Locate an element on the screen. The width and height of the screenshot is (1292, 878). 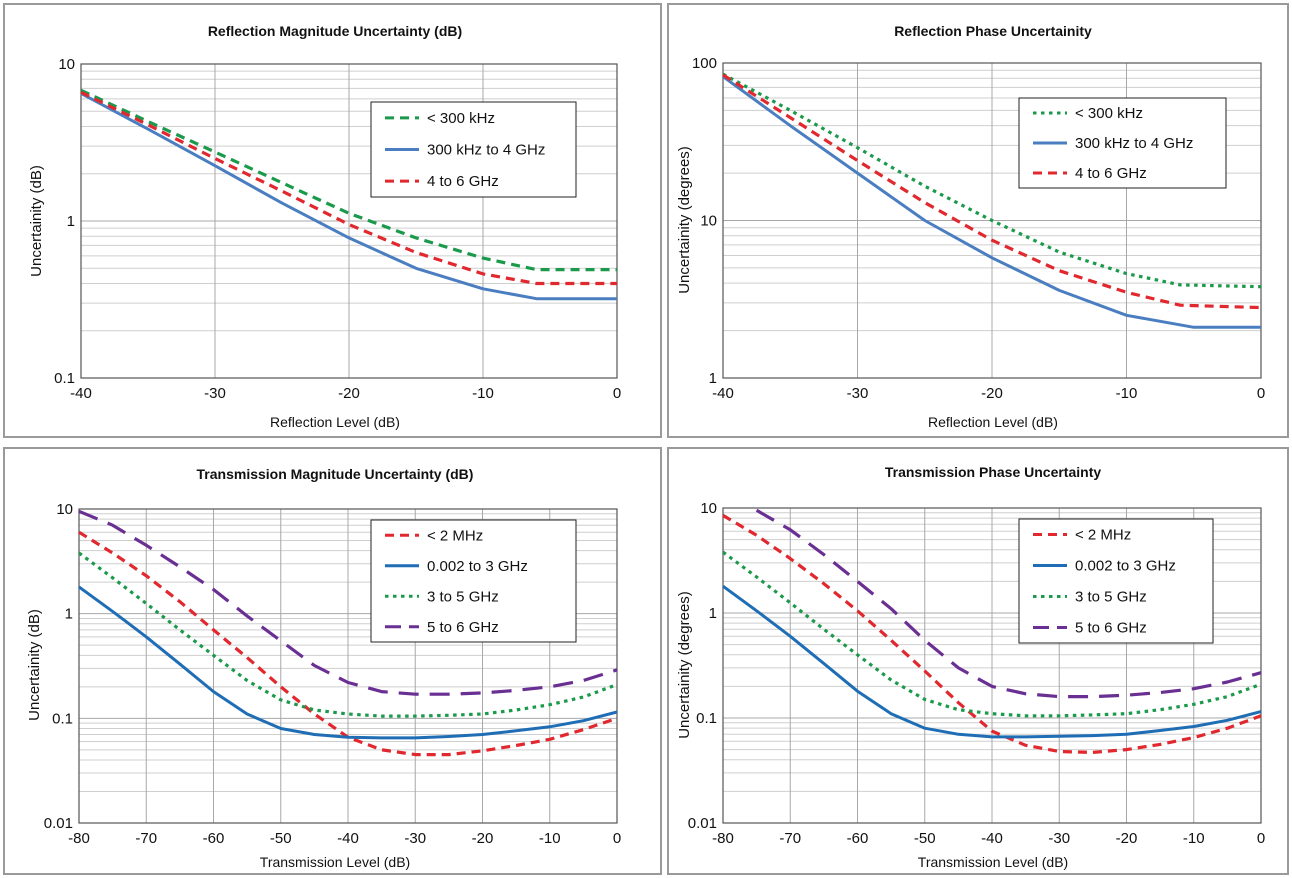
chart-title: Reflection Magnitude Uncertainty (dB) is located at coordinates (335, 31).